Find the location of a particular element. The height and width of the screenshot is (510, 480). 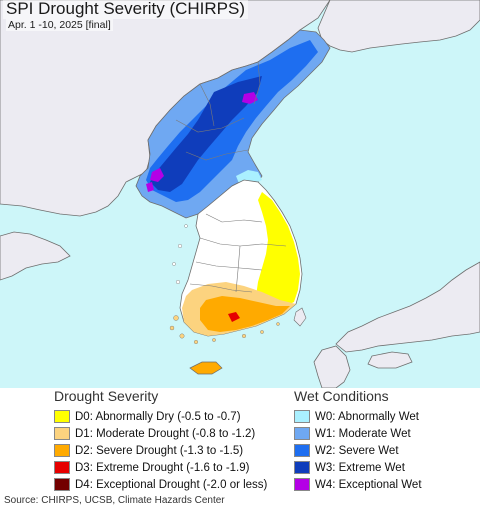

swatch-d4 is located at coordinates (62, 484).